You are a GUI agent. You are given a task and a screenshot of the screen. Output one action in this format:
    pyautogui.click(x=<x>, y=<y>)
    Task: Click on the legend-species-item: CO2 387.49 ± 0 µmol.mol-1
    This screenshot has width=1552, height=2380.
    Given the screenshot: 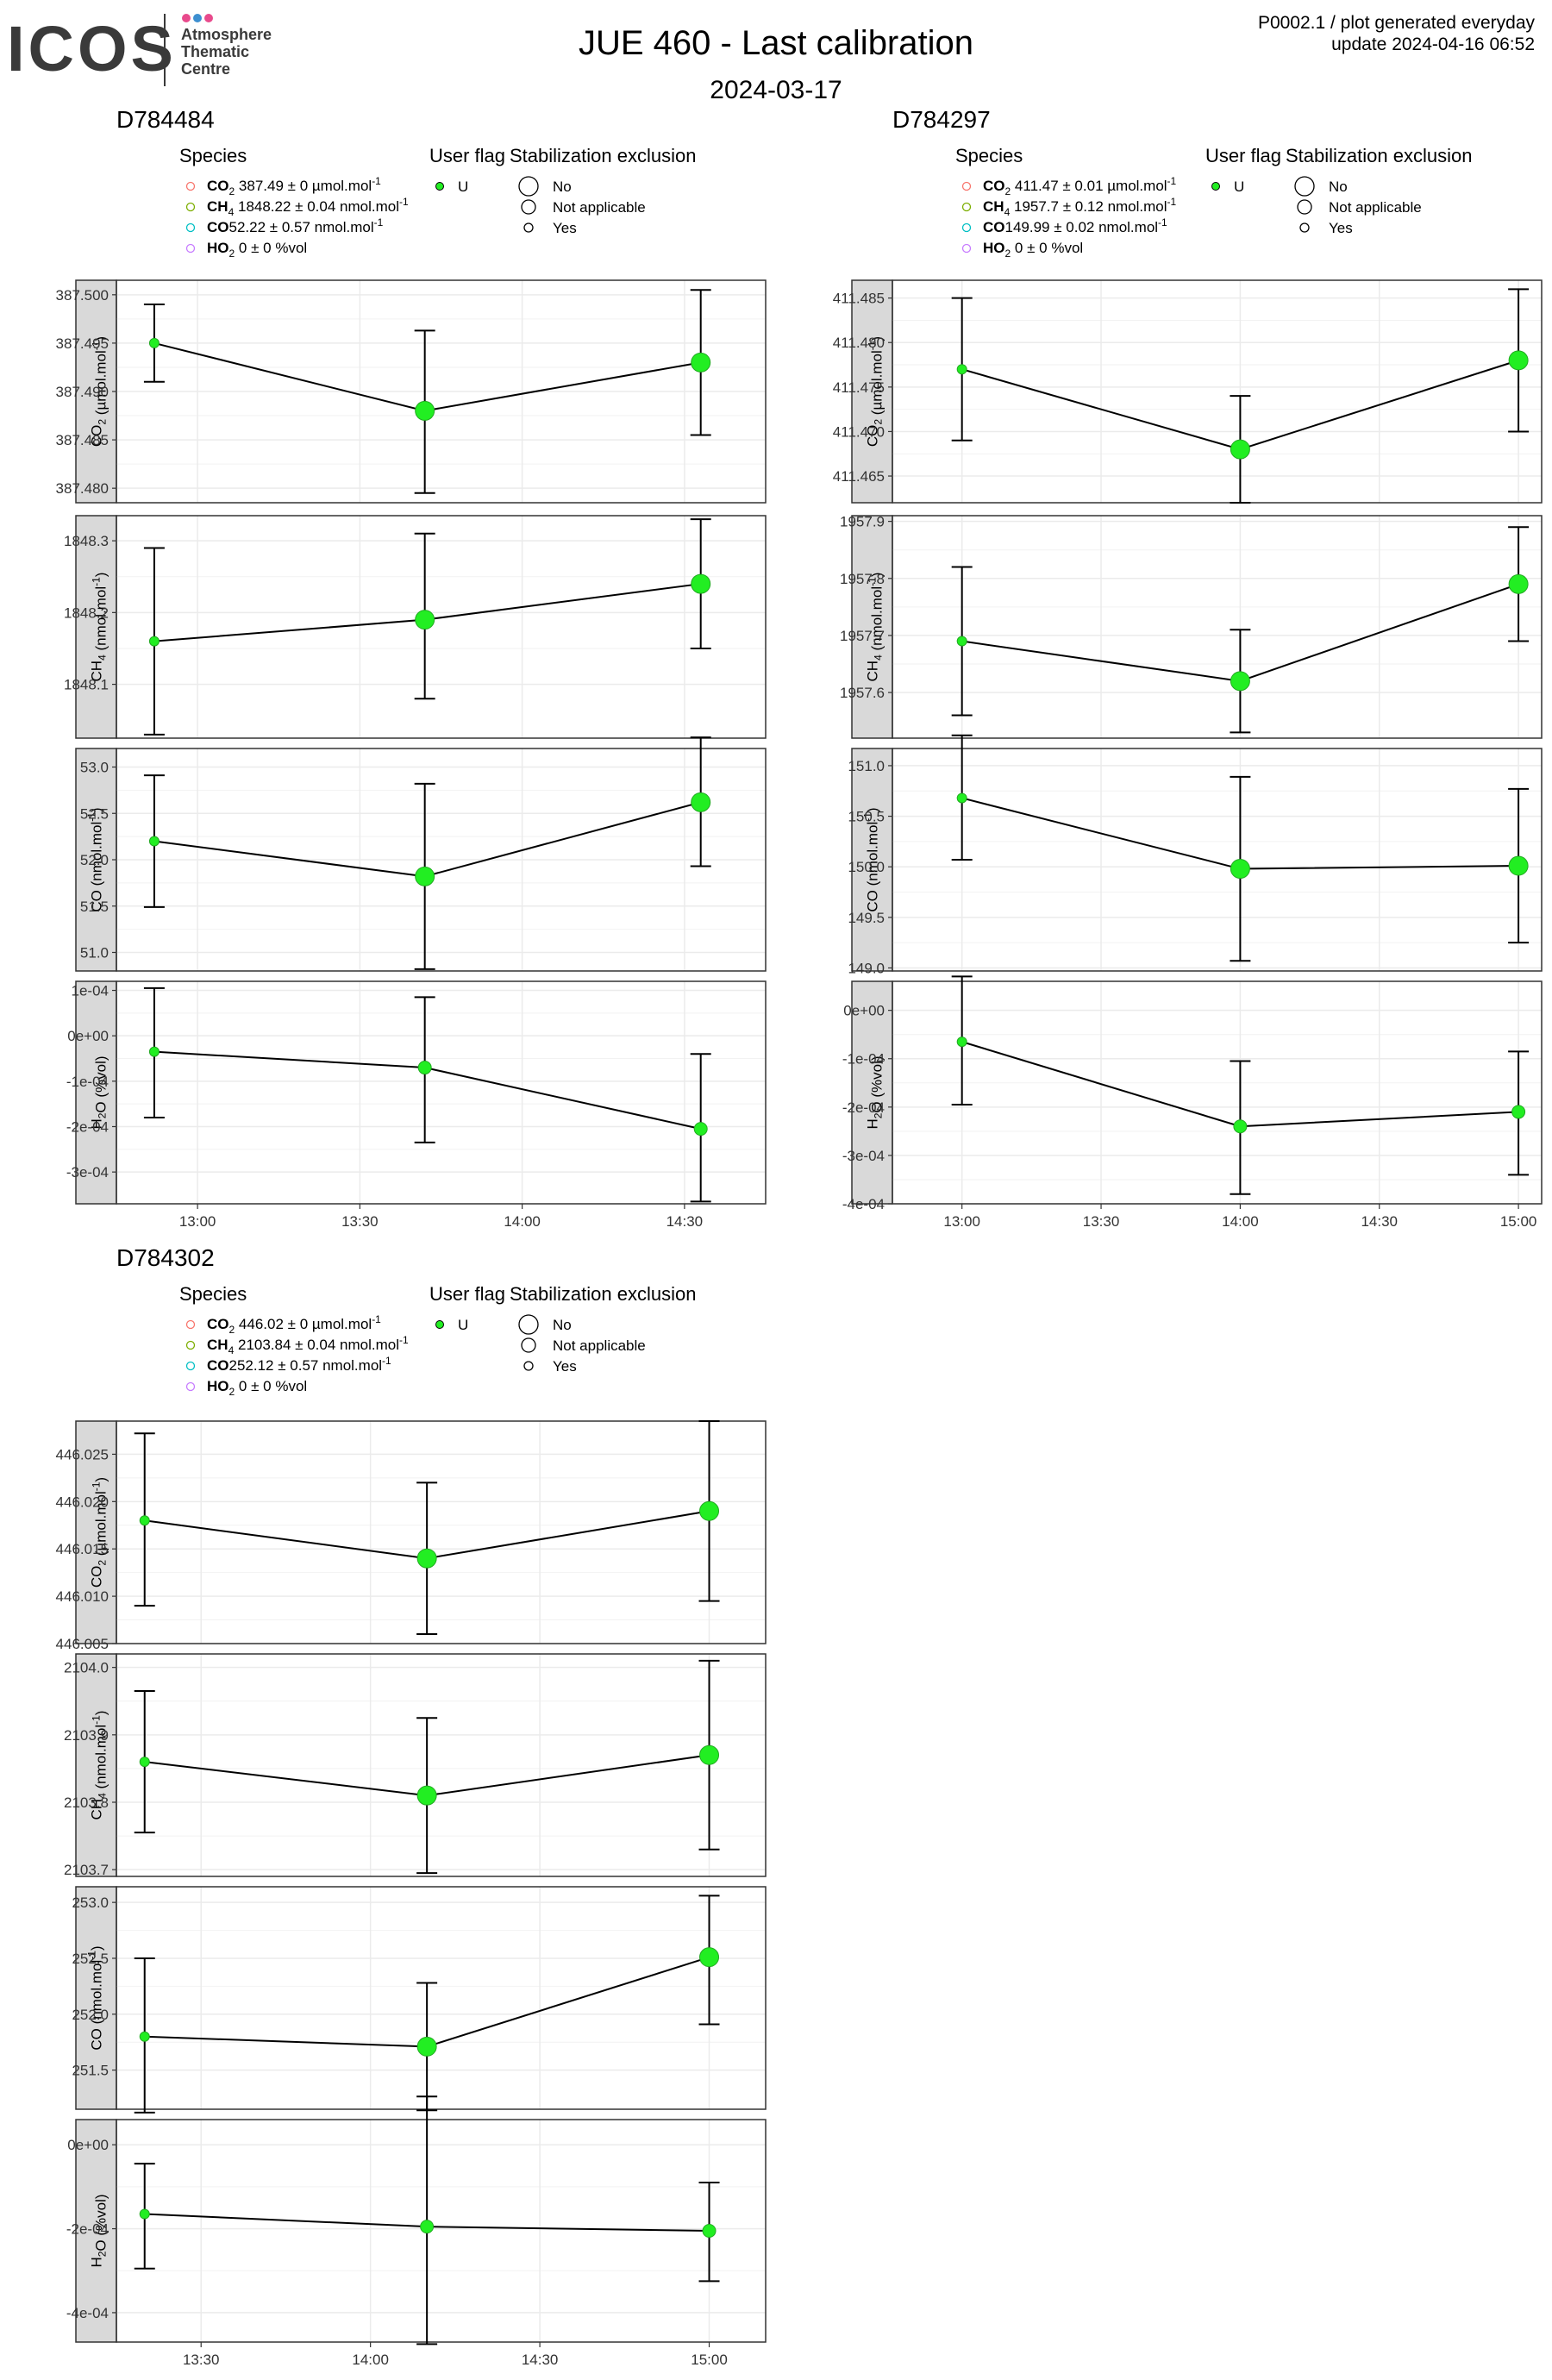 What is the action you would take?
    pyautogui.click(x=294, y=186)
    